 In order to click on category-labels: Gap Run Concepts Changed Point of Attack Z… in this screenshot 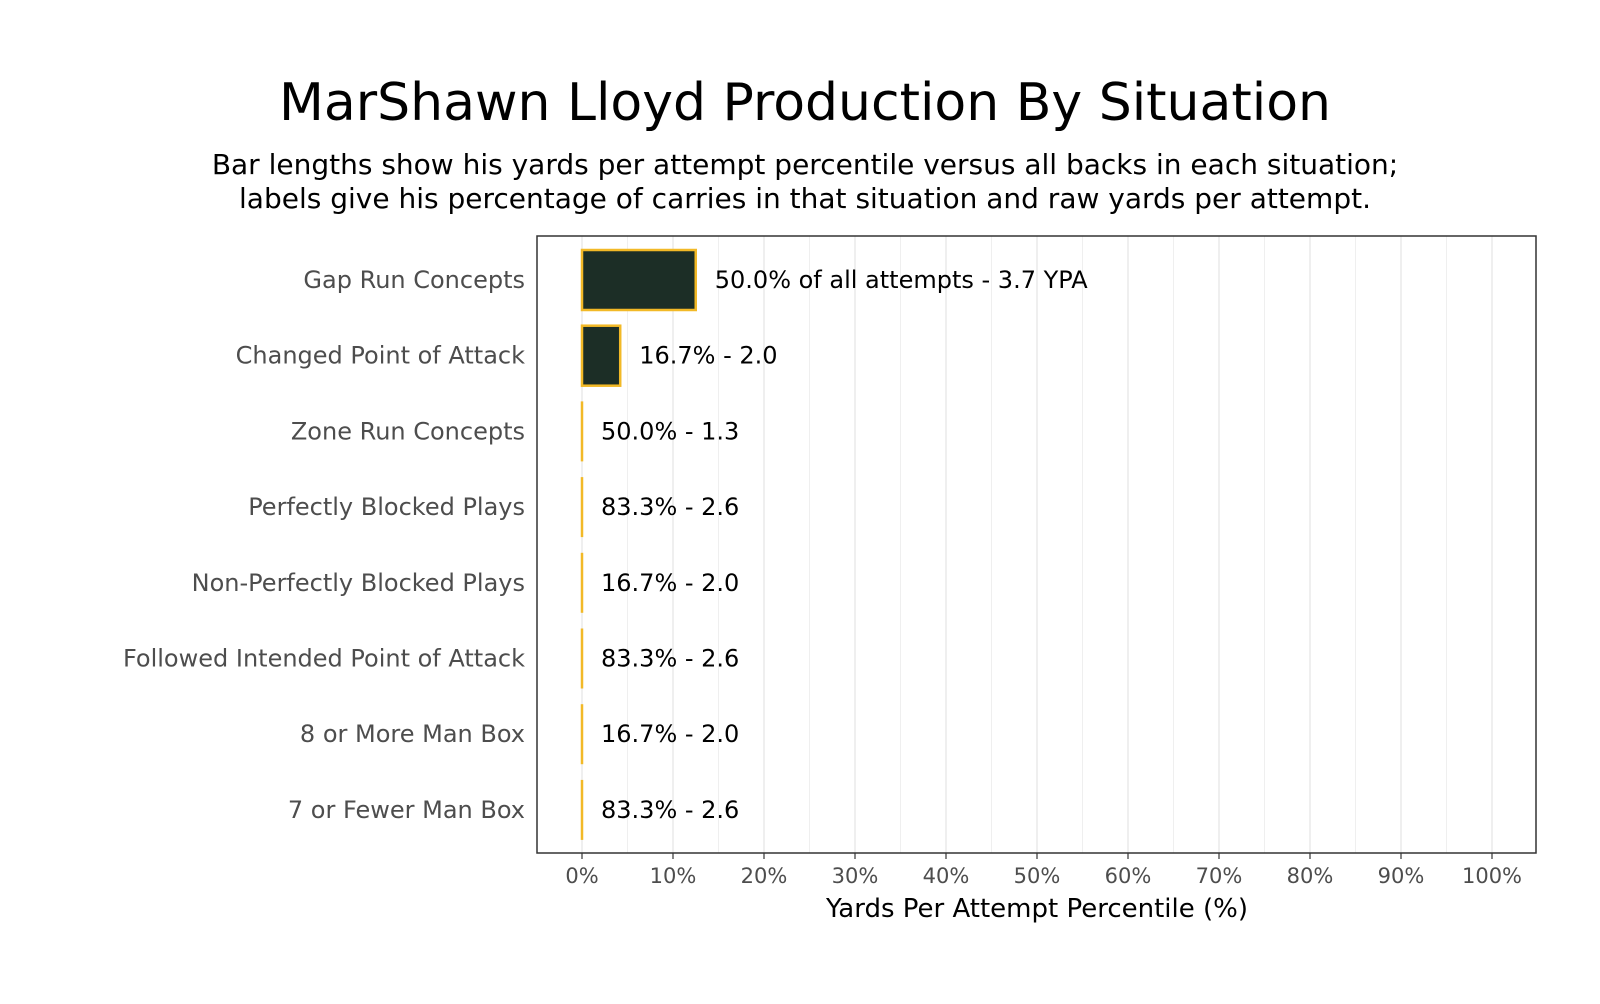, I will do `click(324, 545)`.